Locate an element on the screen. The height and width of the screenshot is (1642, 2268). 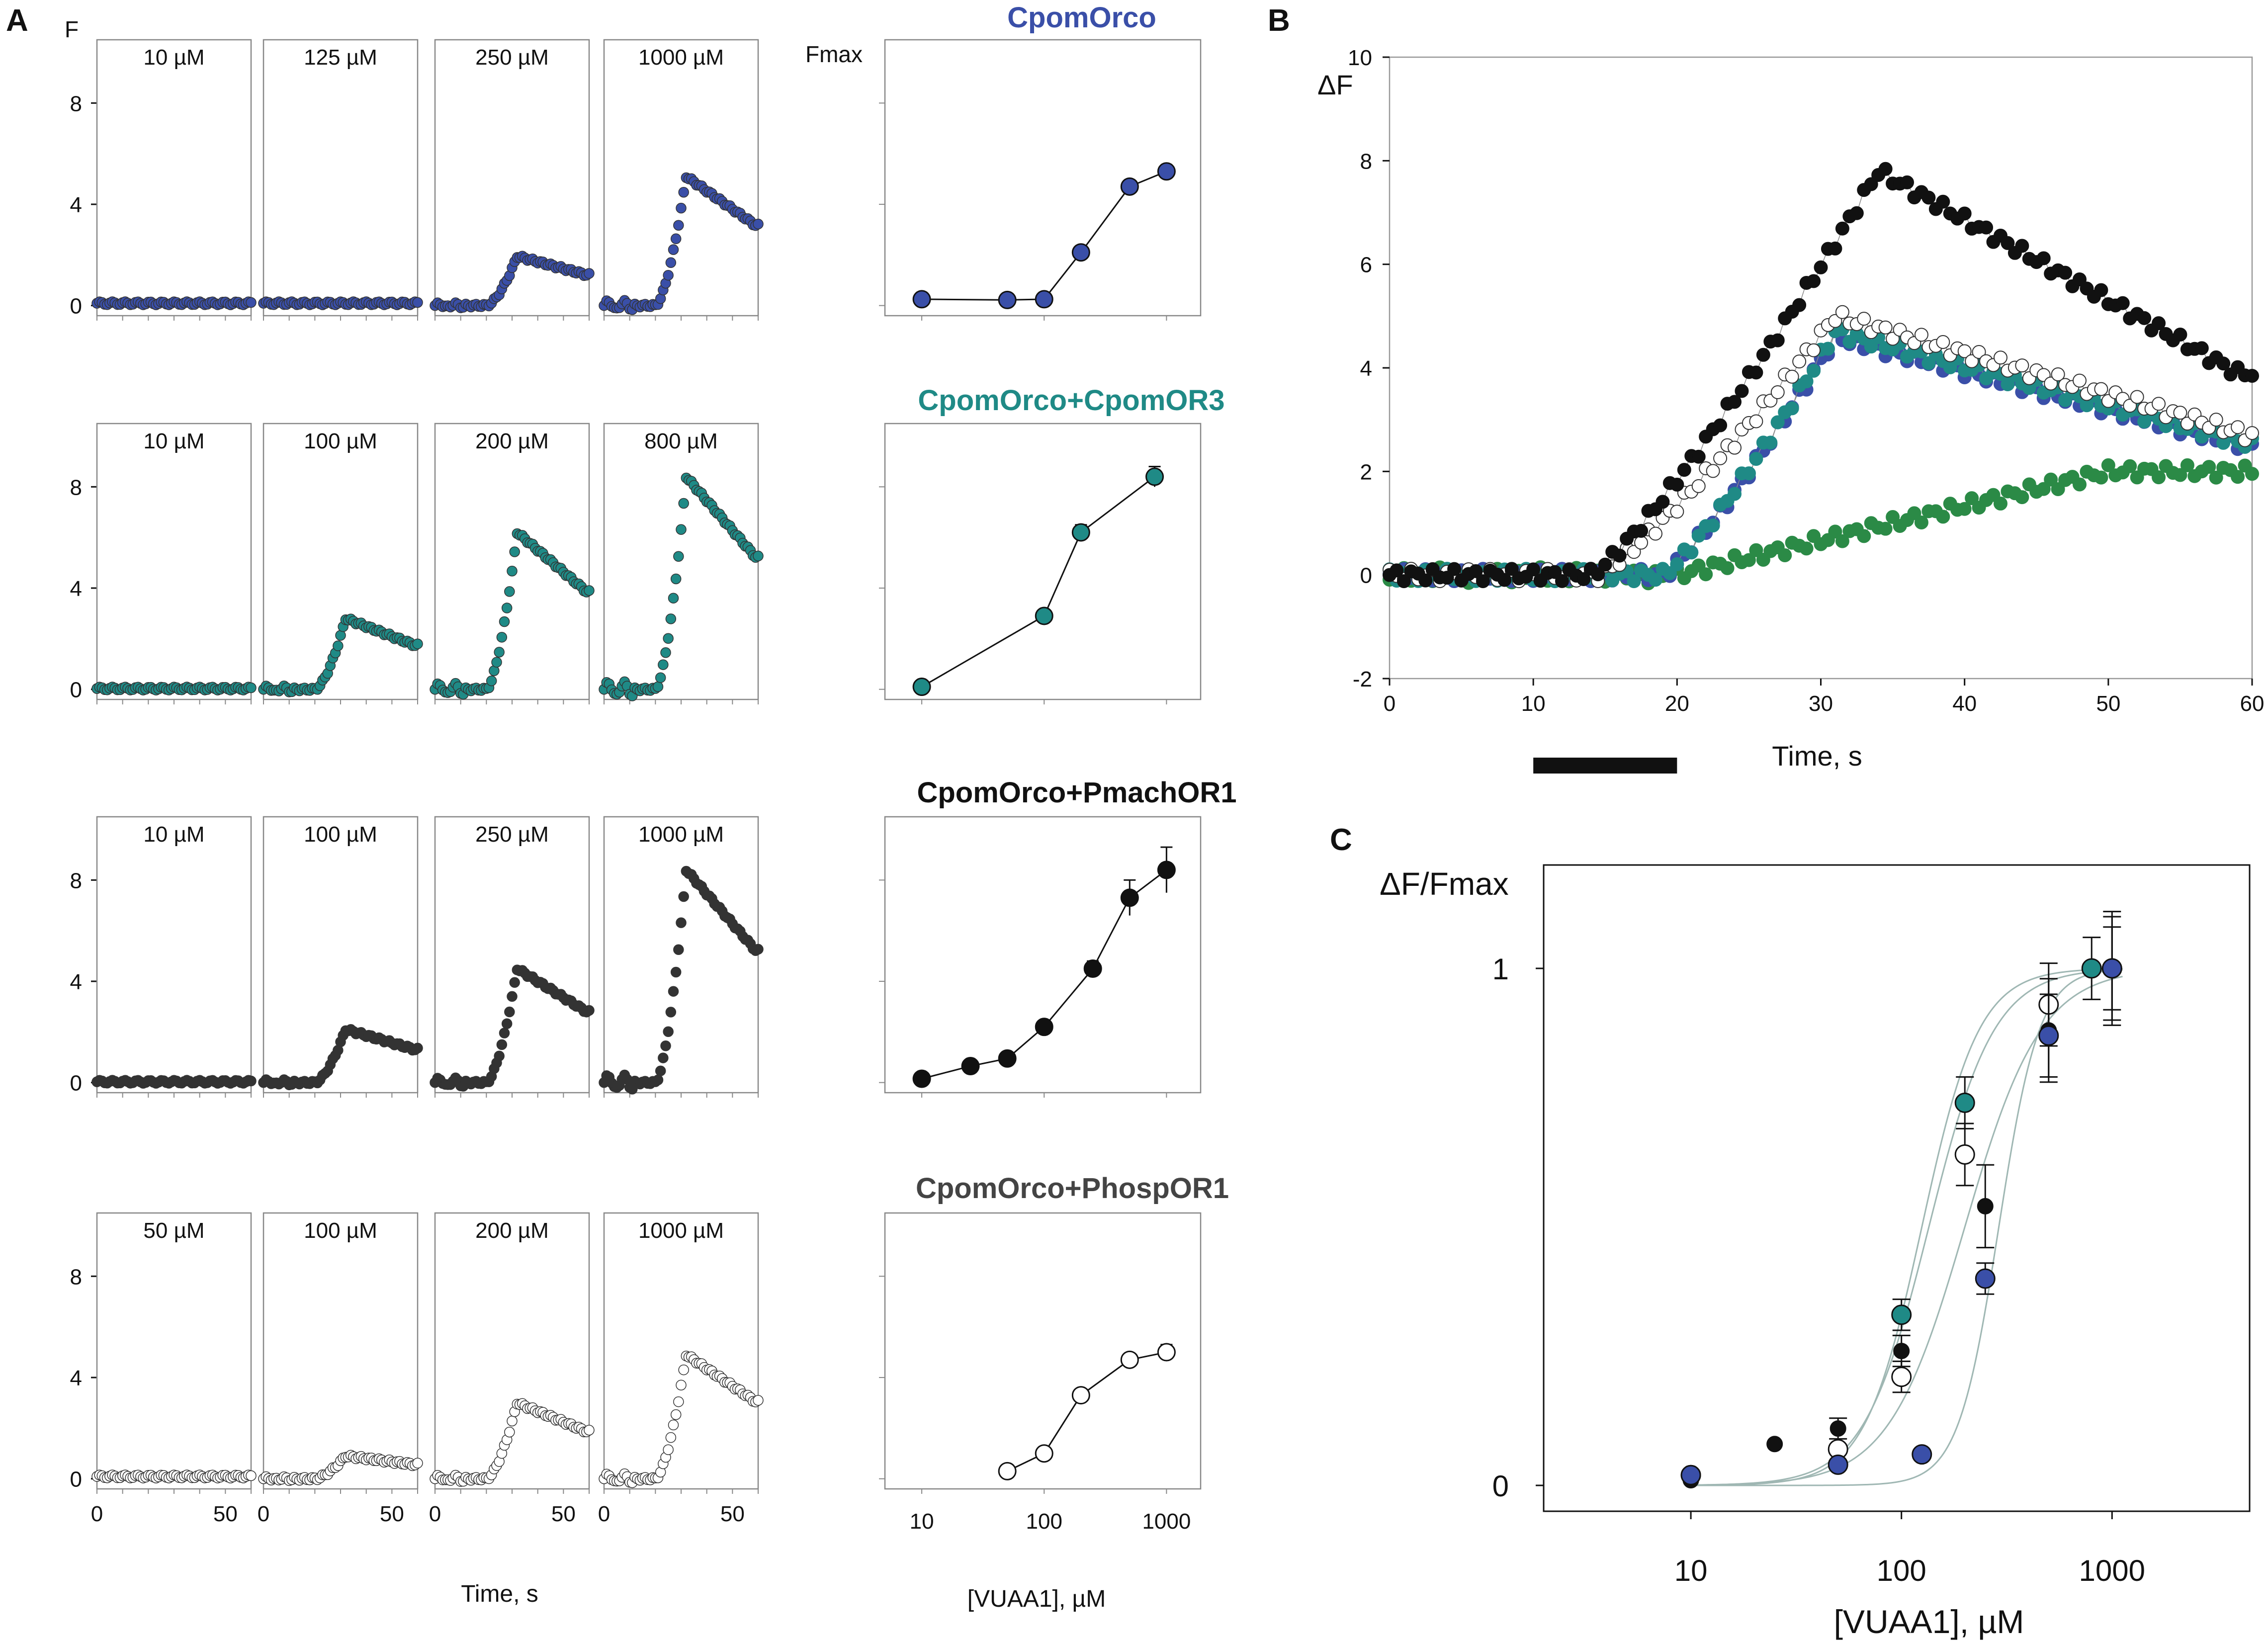
panel-label-b: B is located at coordinates (1279, 20).